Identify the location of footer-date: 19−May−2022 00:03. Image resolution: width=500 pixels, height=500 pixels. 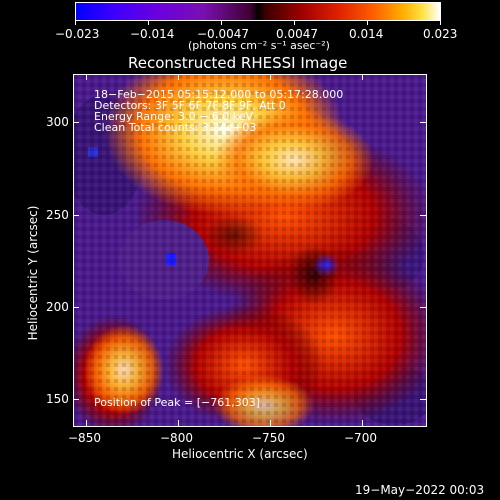
(420, 490).